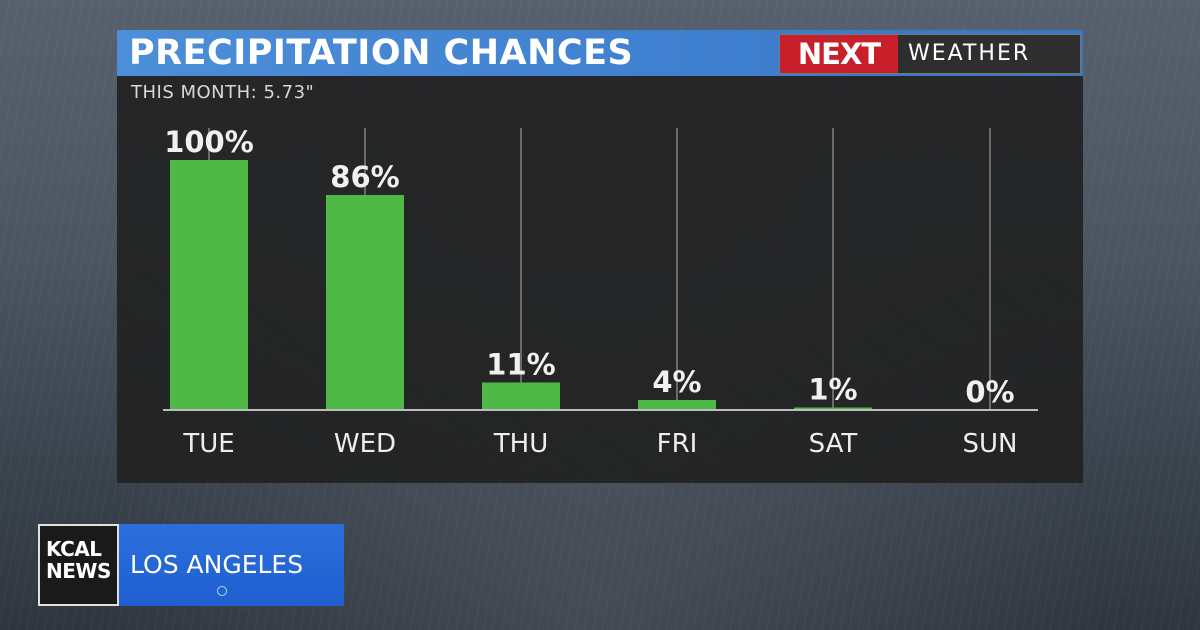  What do you see at coordinates (217, 564) in the screenshot?
I see `location-name: LOS ANGELES` at bounding box center [217, 564].